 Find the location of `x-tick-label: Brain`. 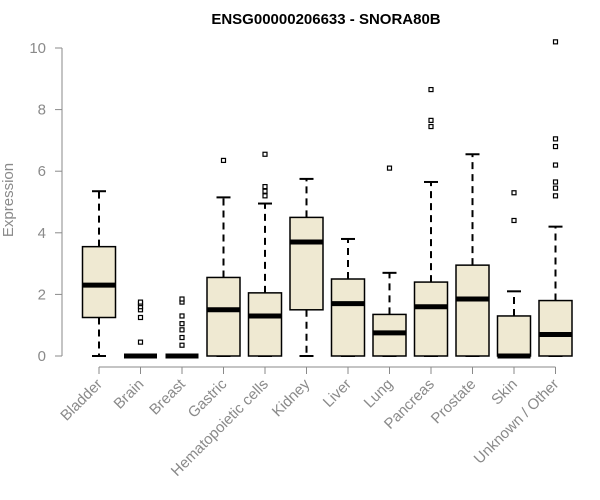

x-tick-label: Brain is located at coordinates (129, 394).